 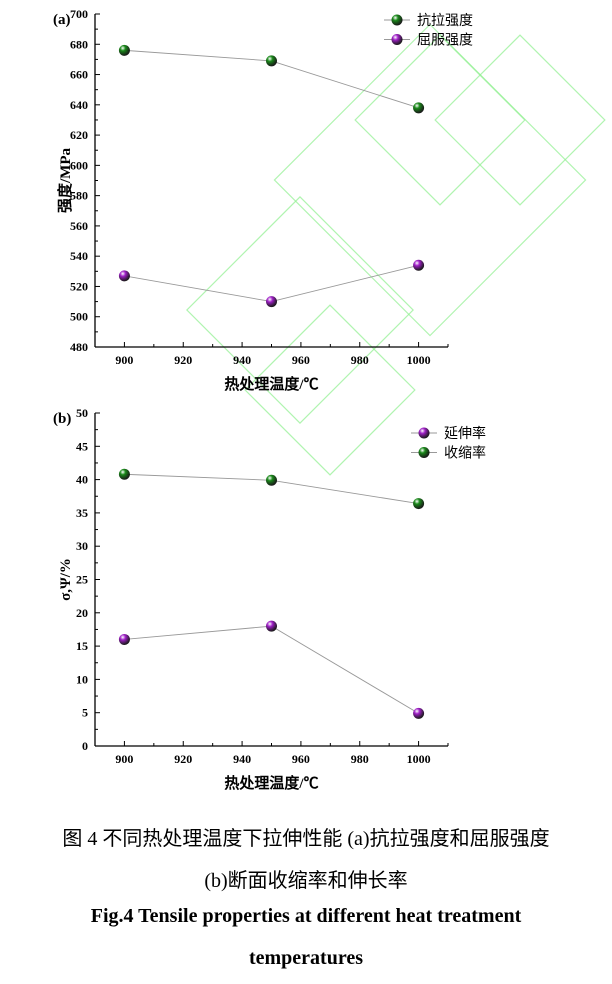 What do you see at coordinates (79, 165) in the screenshot?
I see `y-tick-label: 600` at bounding box center [79, 165].